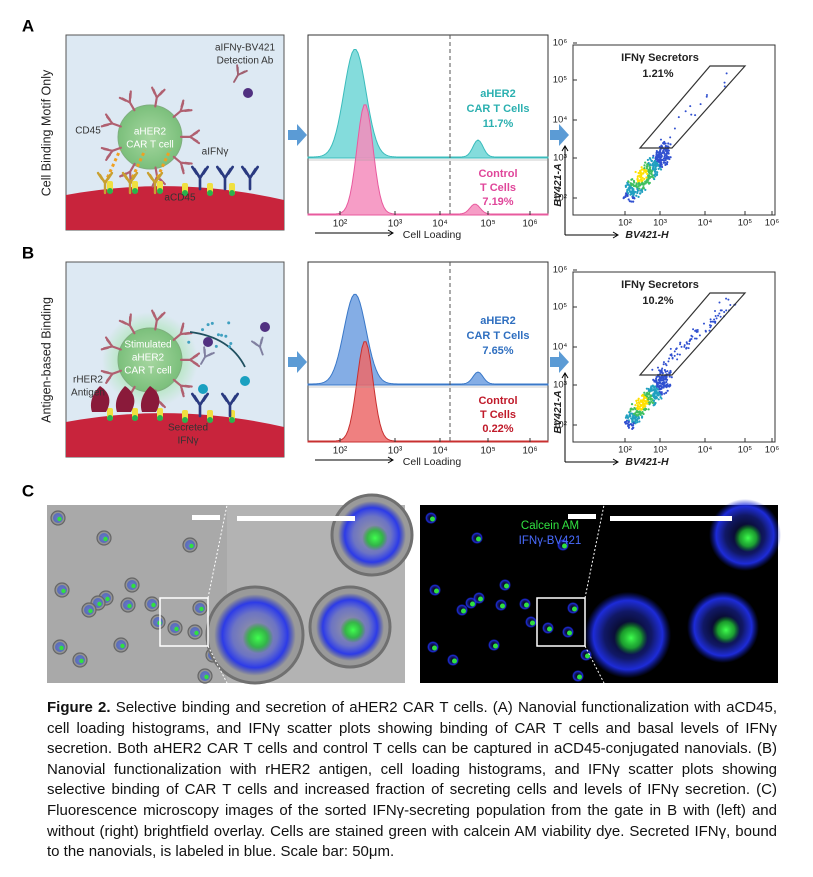 This screenshot has width=813, height=877. What do you see at coordinates (148, 358) in the screenshot?
I see `schematic-label: aHER2` at bounding box center [148, 358].